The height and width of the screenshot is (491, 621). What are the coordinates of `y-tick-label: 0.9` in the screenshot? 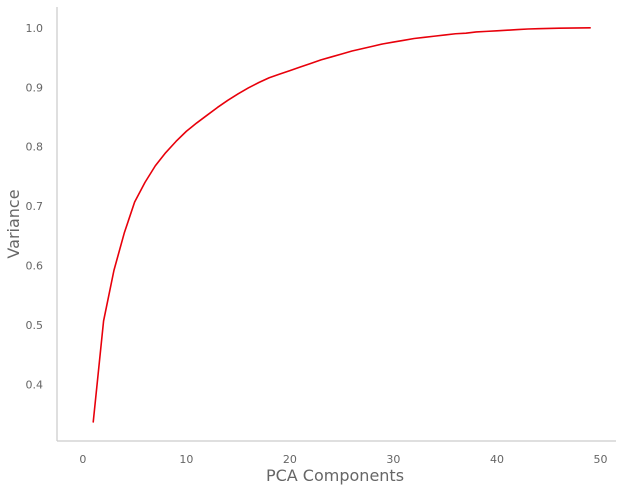 It's located at (35, 87).